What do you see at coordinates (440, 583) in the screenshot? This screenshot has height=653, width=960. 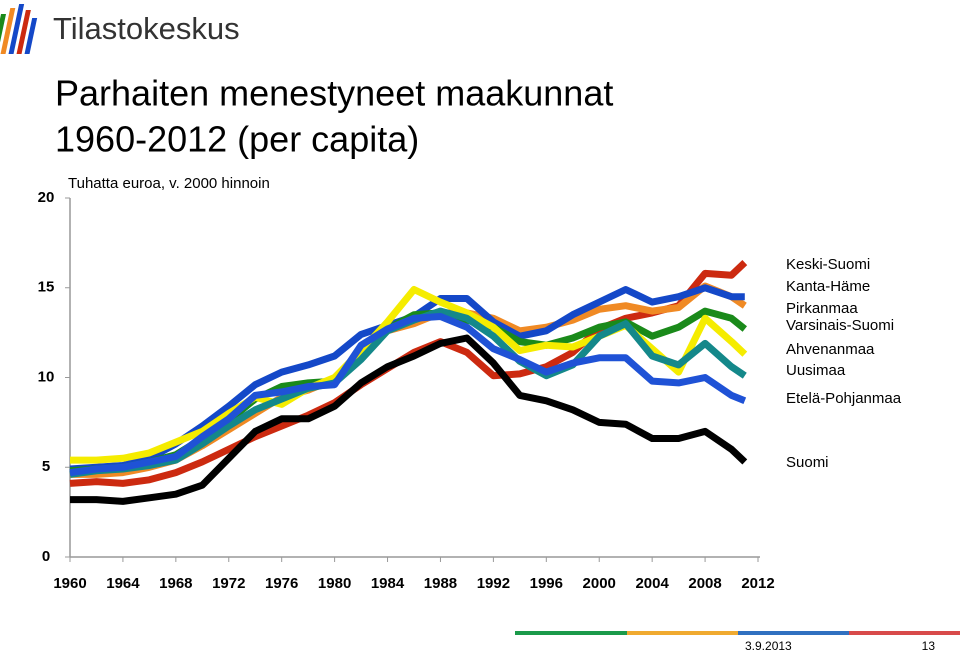 I see `x-tick-label: 1988` at bounding box center [440, 583].